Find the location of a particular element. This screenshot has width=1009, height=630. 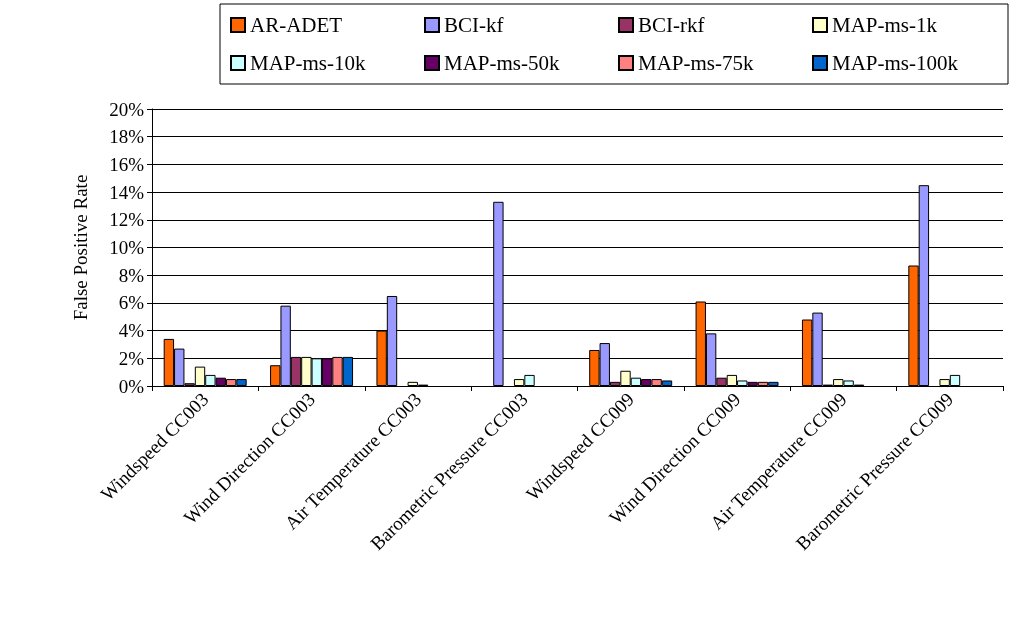

legend-label: MAP-ms-75k is located at coordinates (696, 63).